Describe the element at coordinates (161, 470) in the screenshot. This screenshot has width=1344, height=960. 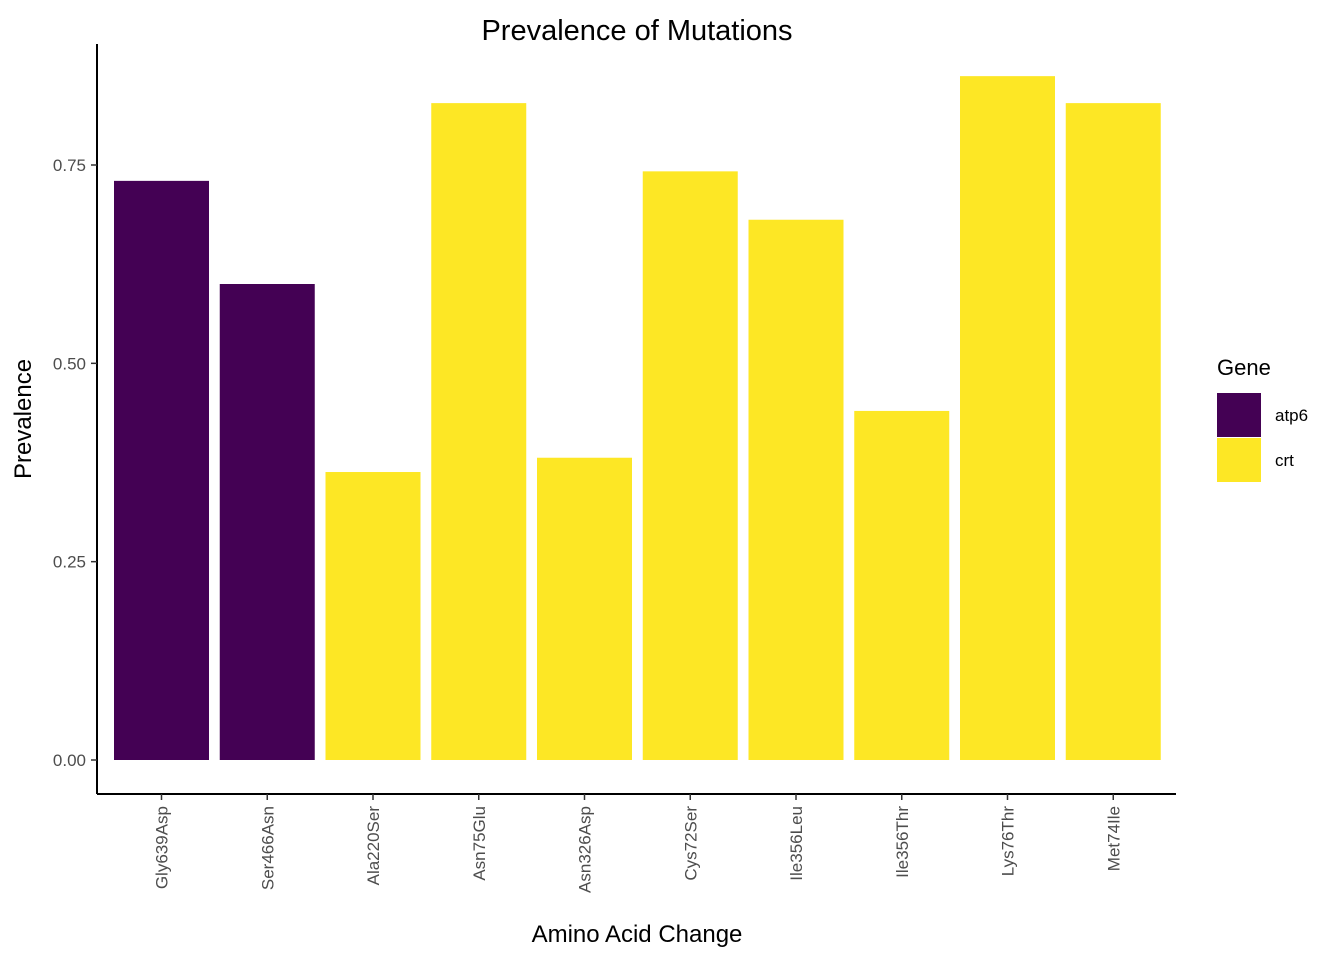
I see `bar-gly639asp` at that location.